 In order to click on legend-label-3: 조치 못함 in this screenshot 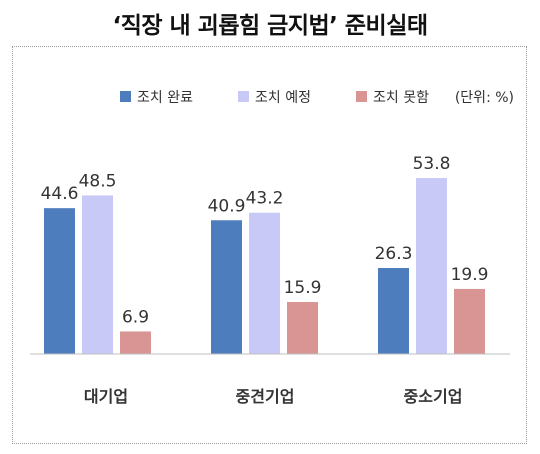, I will do `click(401, 98)`.